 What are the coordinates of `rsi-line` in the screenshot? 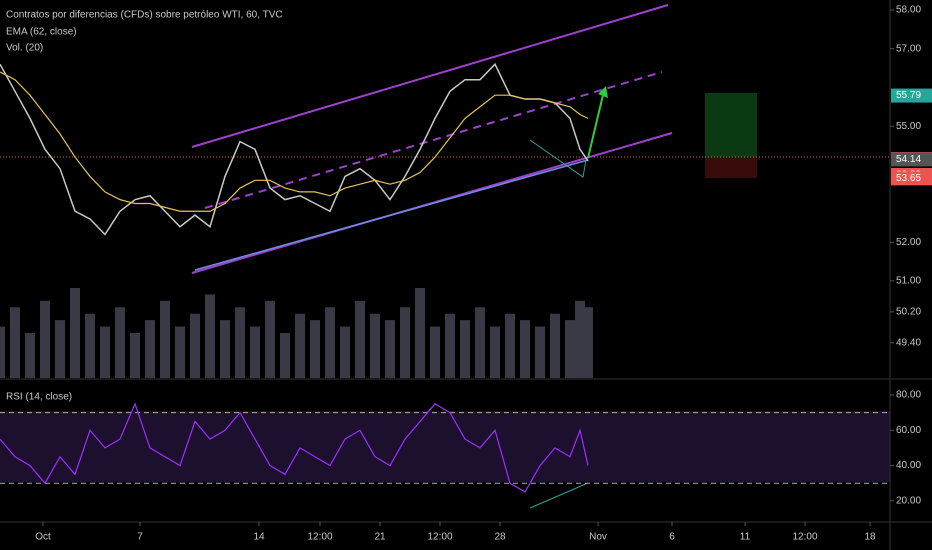 It's located at (294, 447).